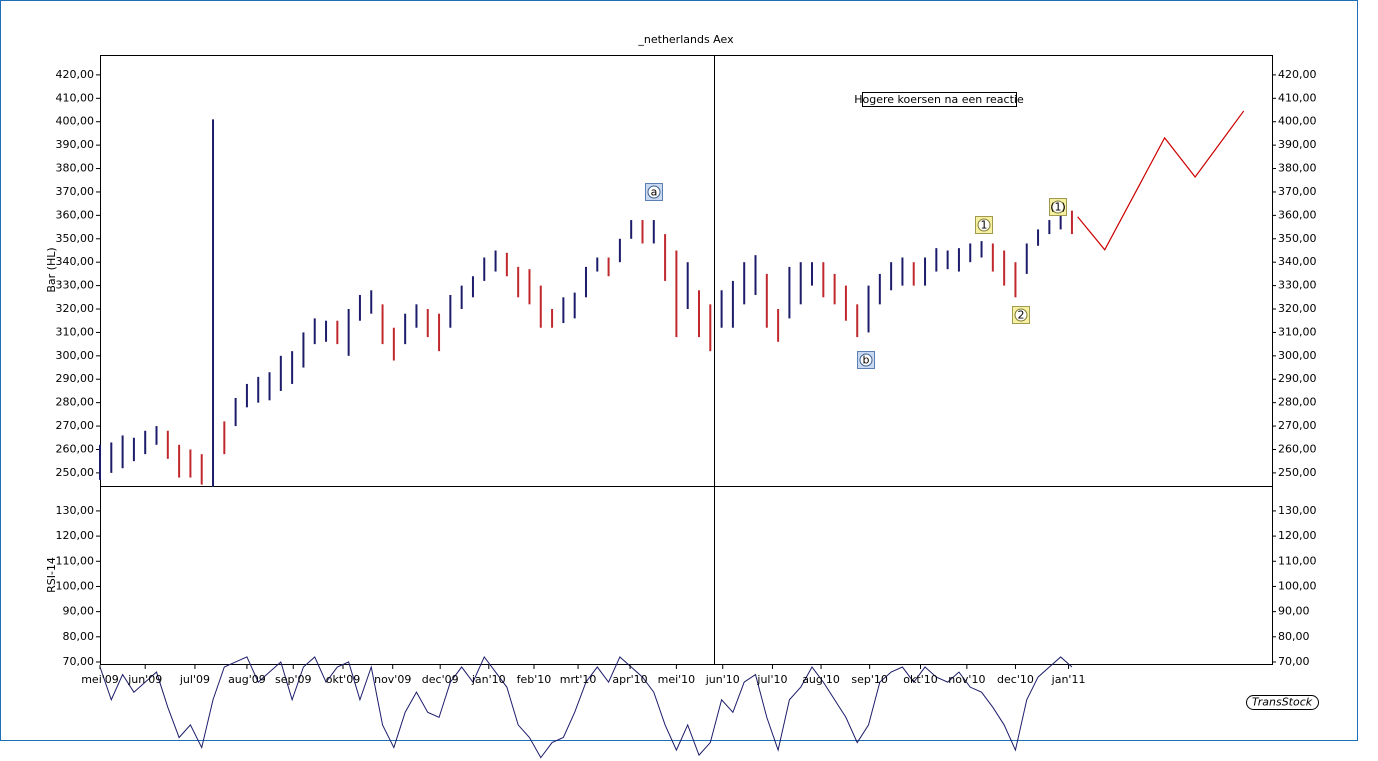  Describe the element at coordinates (51, 575) in the screenshot. I see `y-axis-label: RSI-14` at that location.